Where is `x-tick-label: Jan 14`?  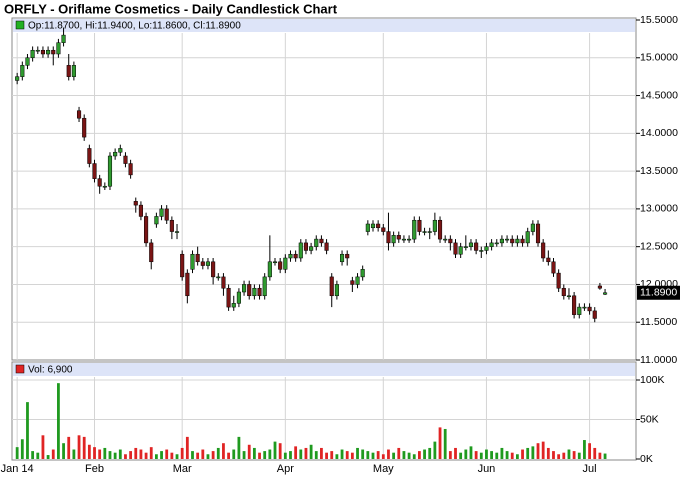
x-tick-label: Jan 14 is located at coordinates (17, 469).